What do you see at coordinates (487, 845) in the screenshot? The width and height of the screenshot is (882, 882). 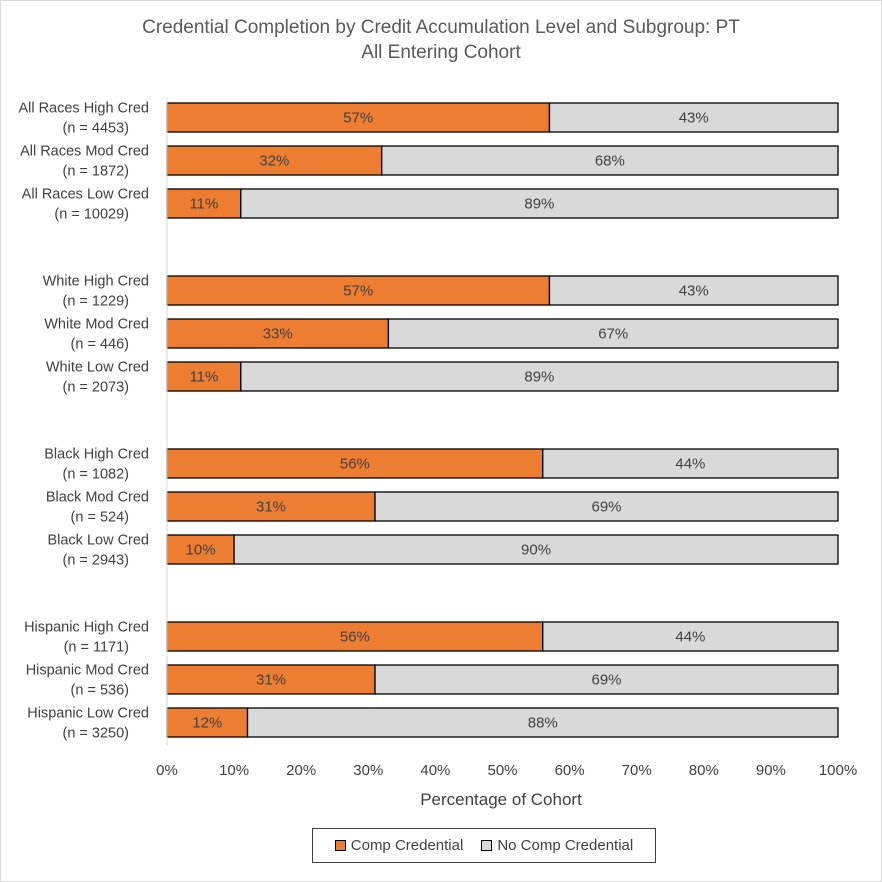 I see `legend-swatch-no-comp` at bounding box center [487, 845].